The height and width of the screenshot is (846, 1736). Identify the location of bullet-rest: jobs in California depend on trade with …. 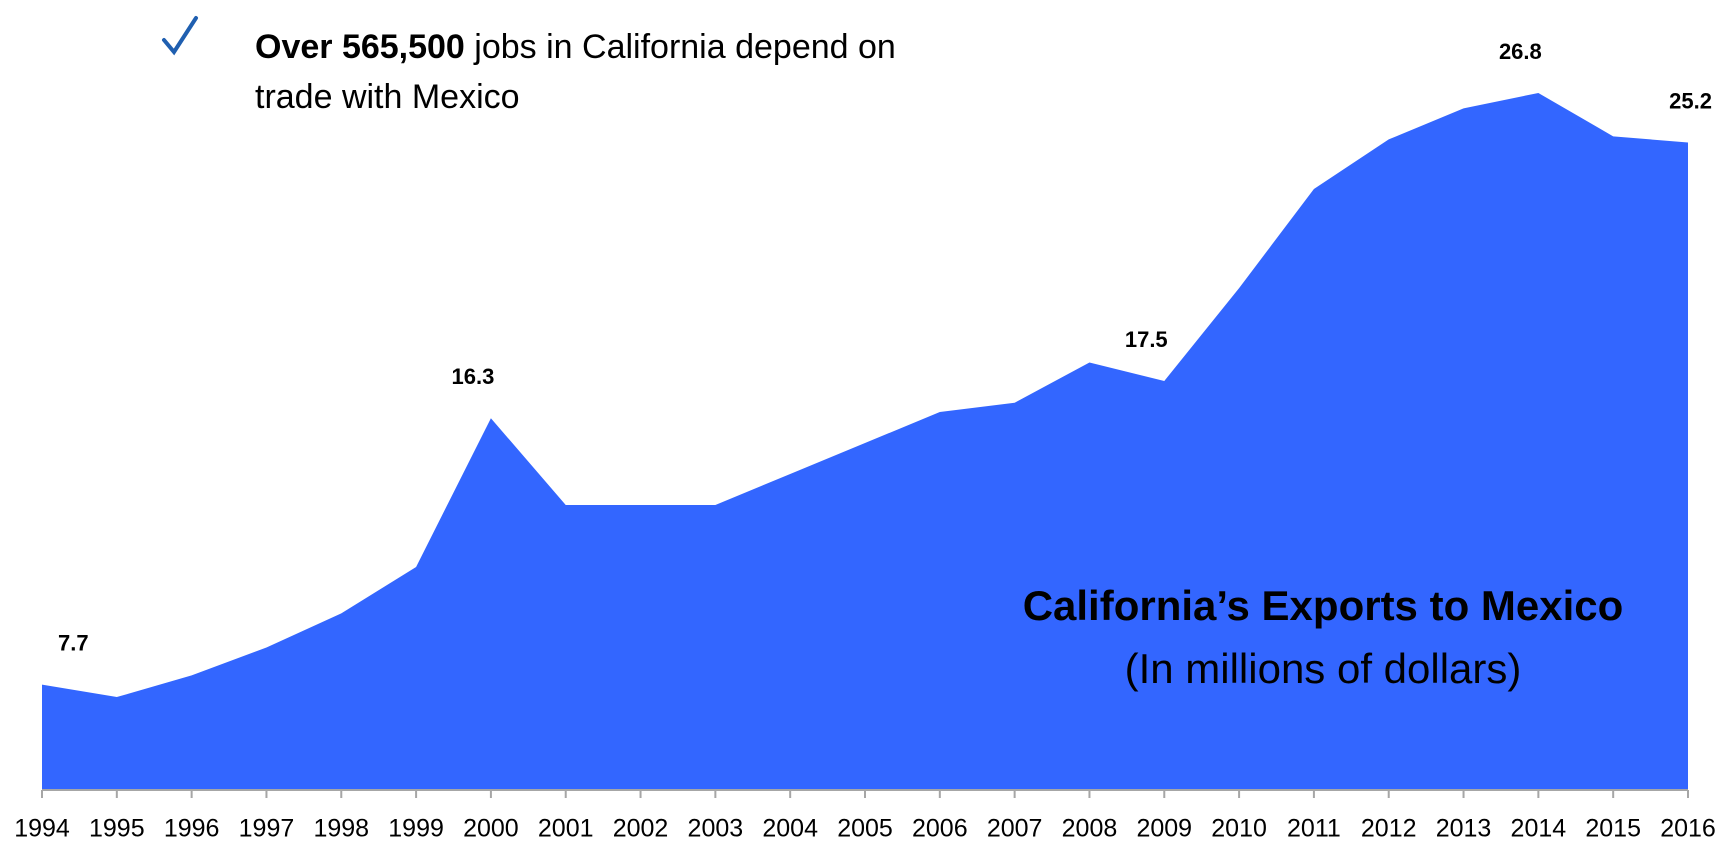
(575, 72).